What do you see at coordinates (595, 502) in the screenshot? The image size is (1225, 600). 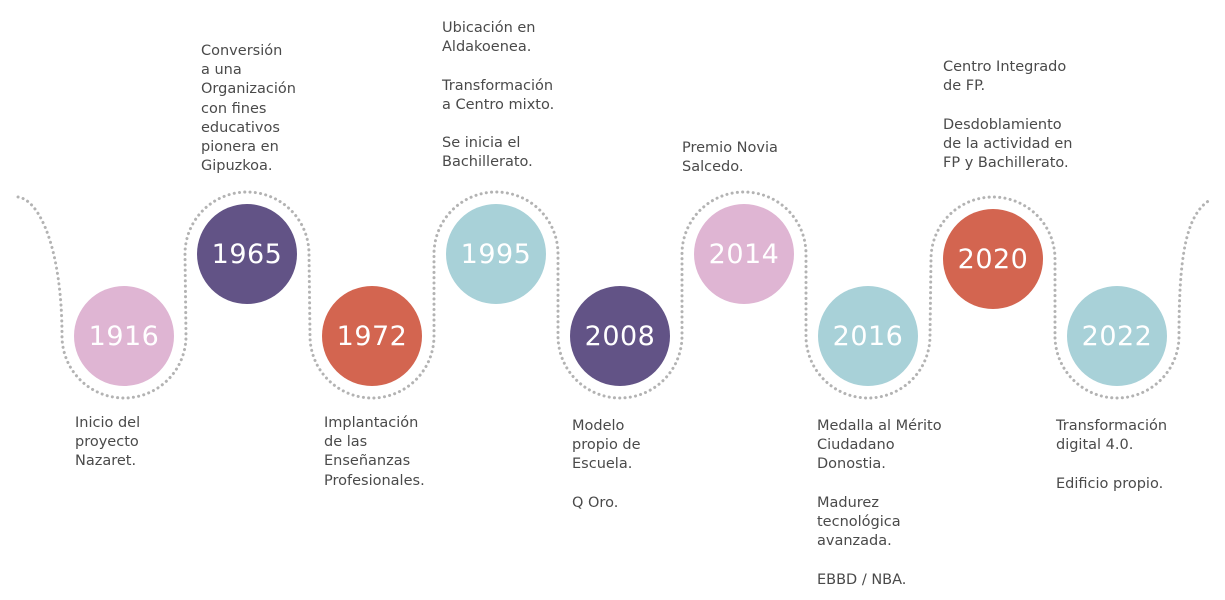 I see `description-item: Q Oro.` at bounding box center [595, 502].